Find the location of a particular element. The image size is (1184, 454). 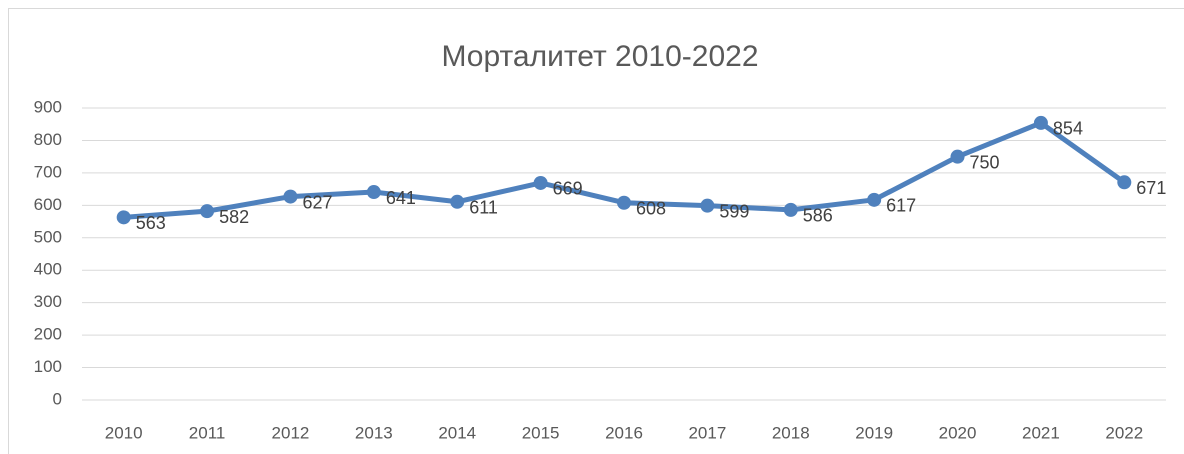

x-tick-label: 2017 is located at coordinates (707, 432).